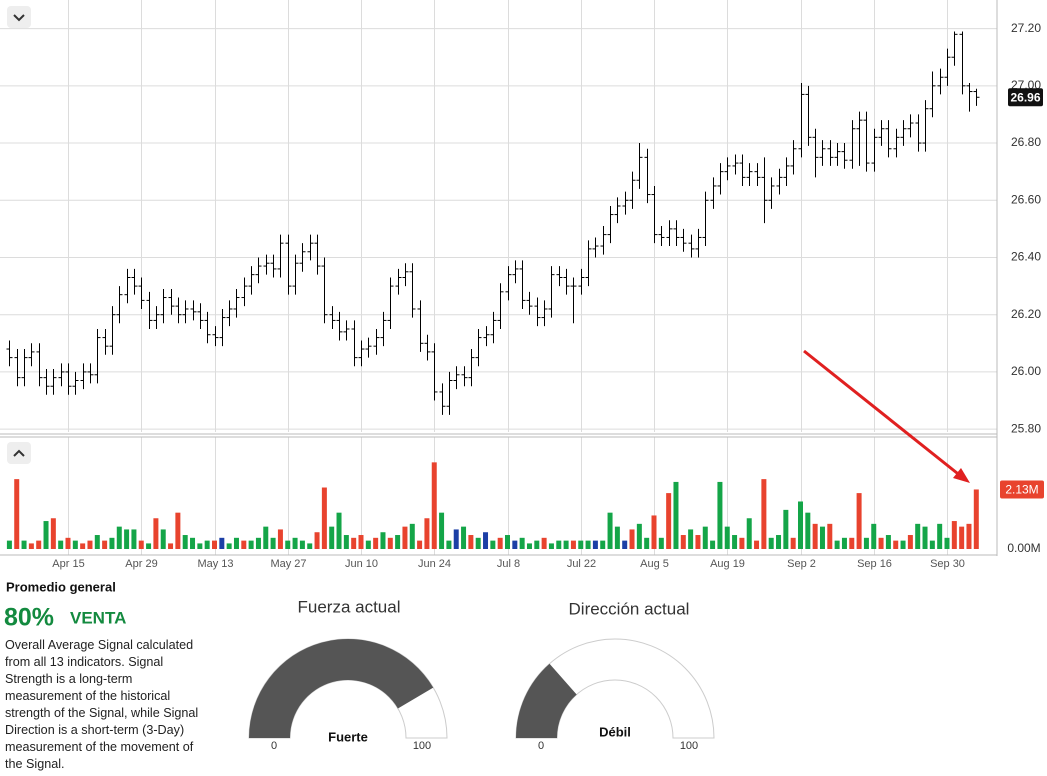  I want to click on x-tick-label: Sep 30, so click(947, 564).